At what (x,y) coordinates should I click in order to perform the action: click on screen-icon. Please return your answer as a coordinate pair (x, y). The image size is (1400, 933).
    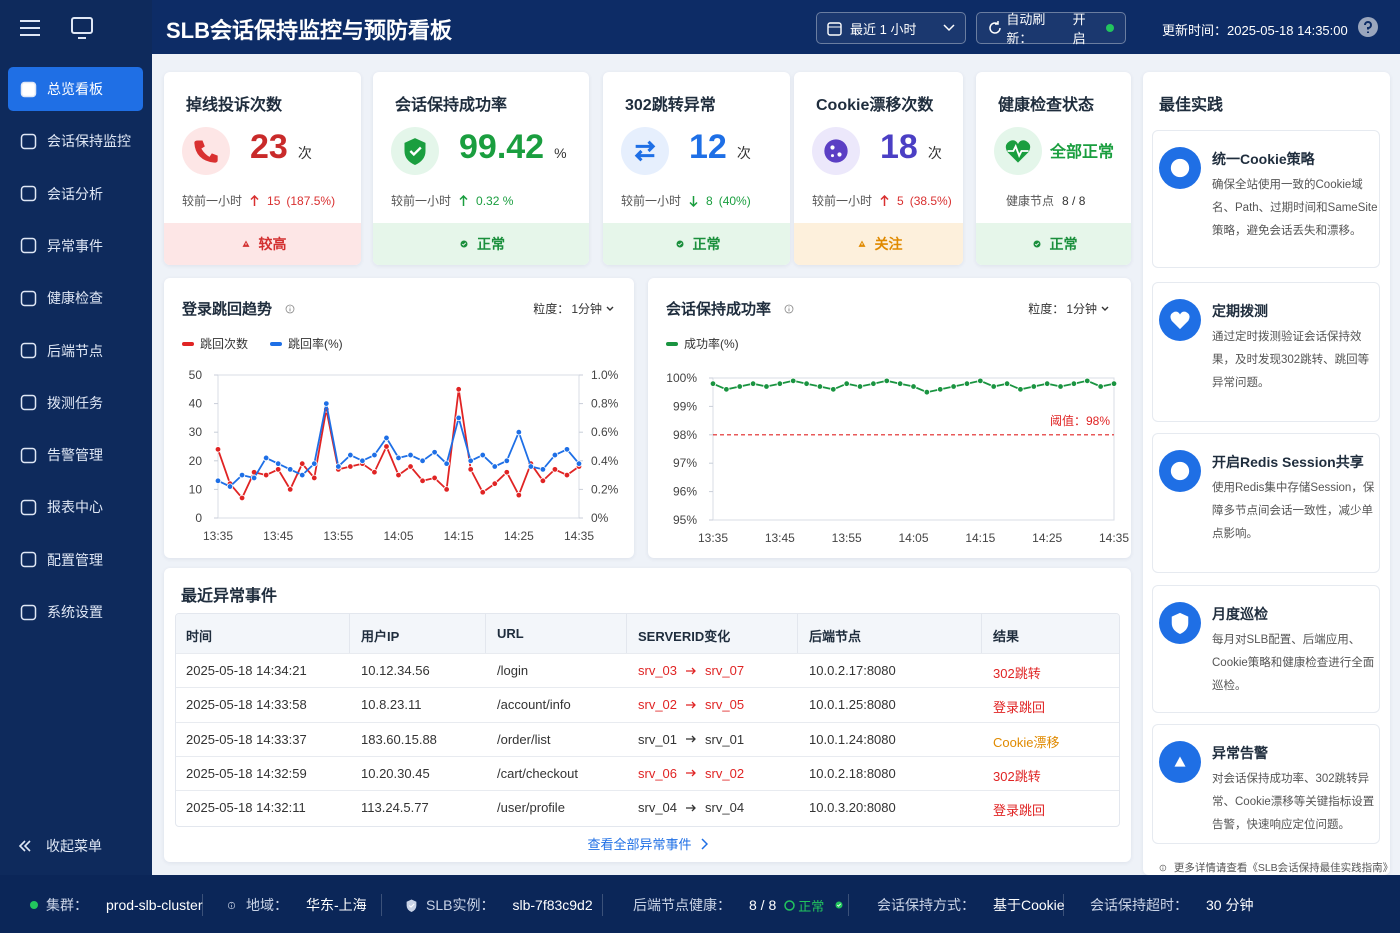
    Looking at the image, I should click on (82, 28).